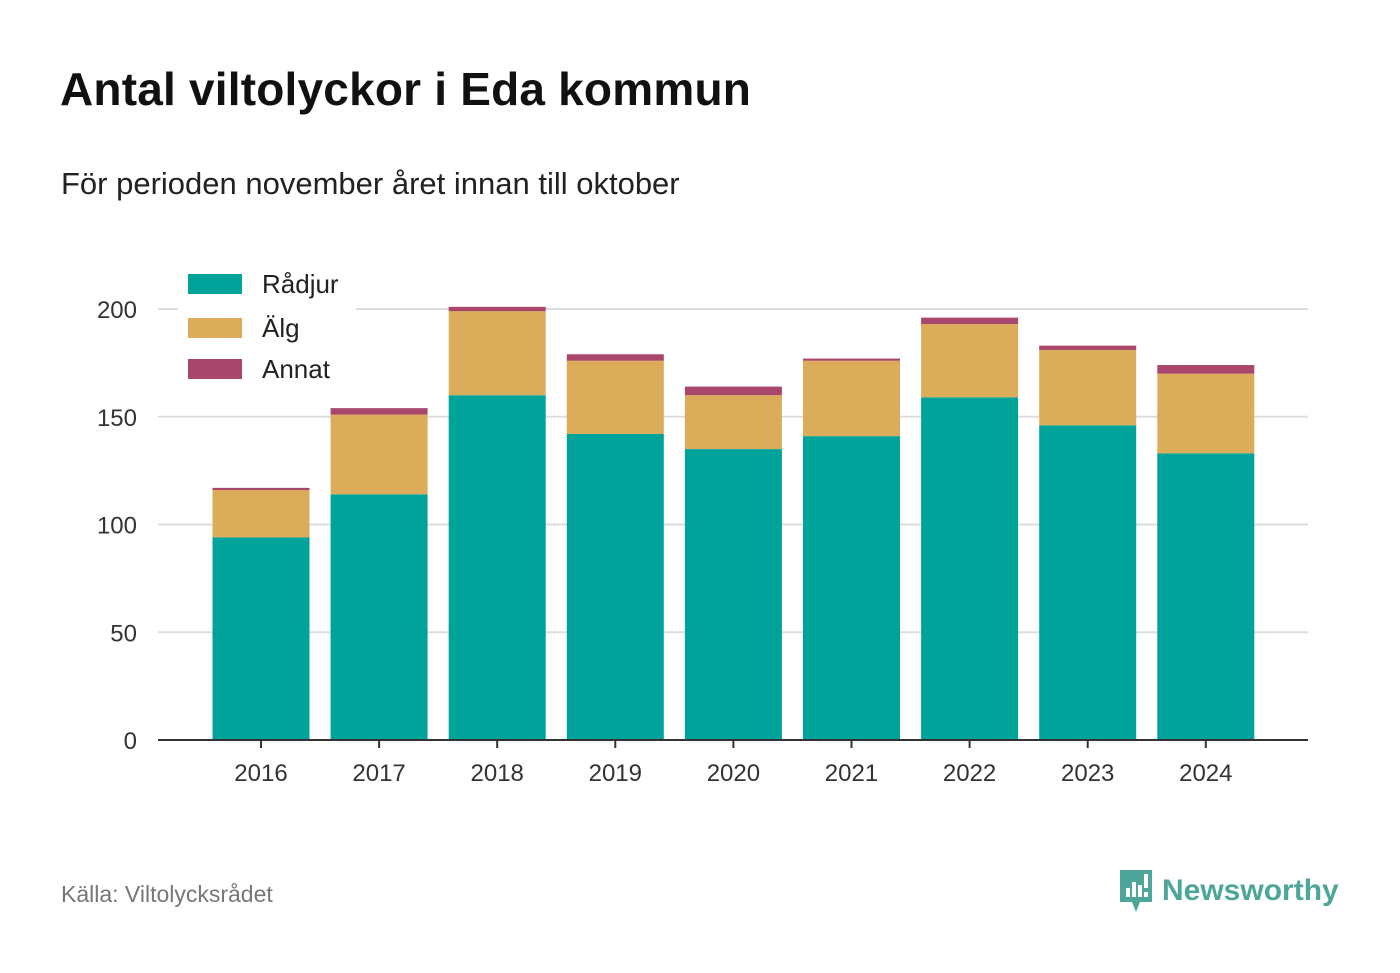  What do you see at coordinates (970, 361) in the screenshot?
I see `bar-2022-älg` at bounding box center [970, 361].